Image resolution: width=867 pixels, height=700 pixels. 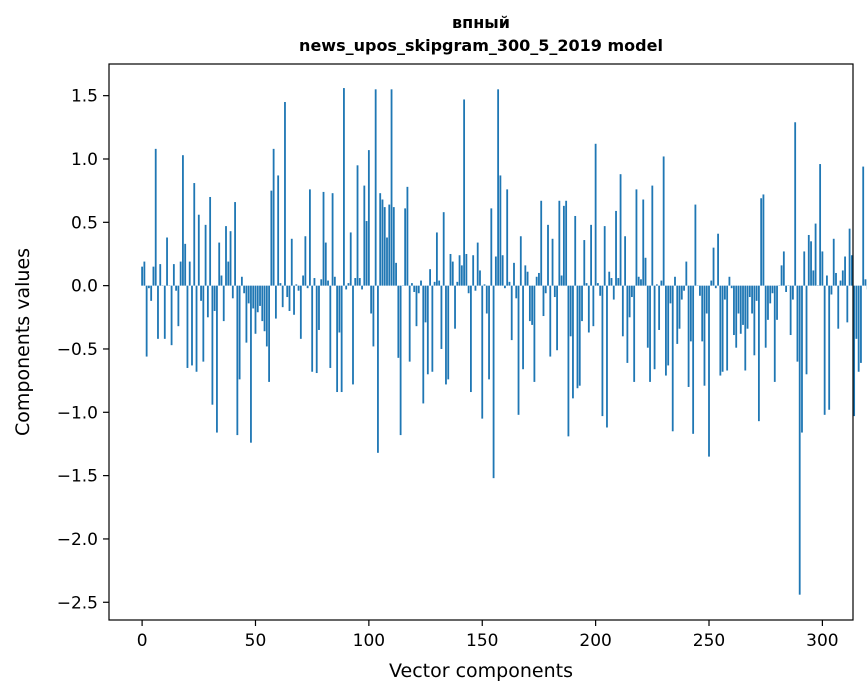 What do you see at coordinates (482, 641) in the screenshot?
I see `x-tick-label: 150` at bounding box center [482, 641].